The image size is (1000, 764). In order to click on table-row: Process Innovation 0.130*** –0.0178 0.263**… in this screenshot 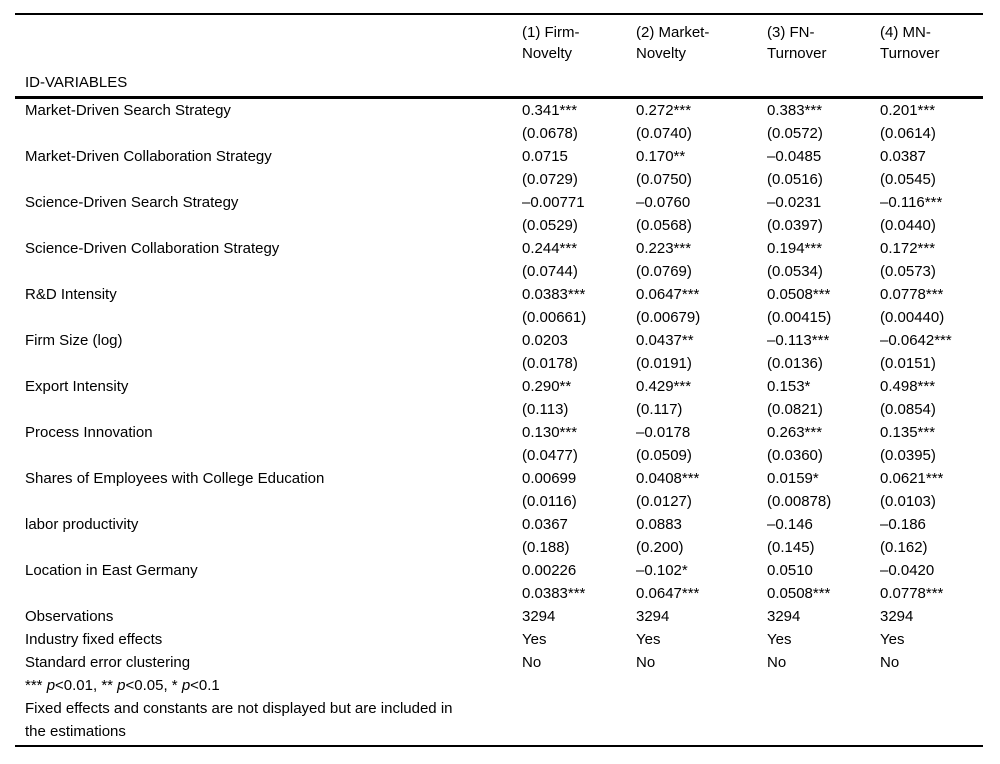, I will do `click(504, 432)`.